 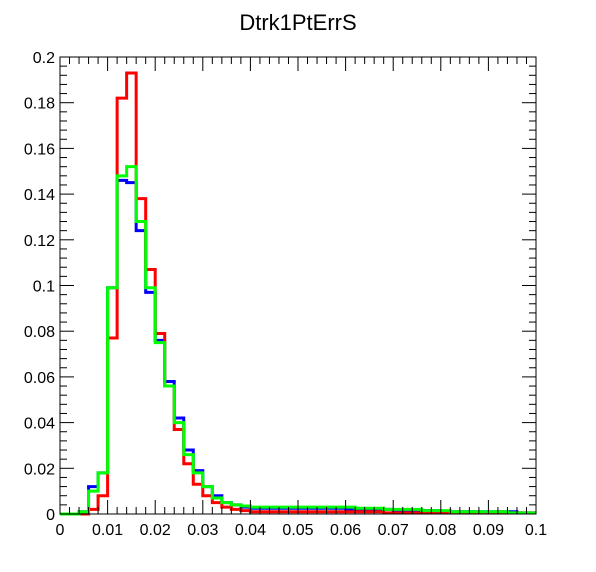 I want to click on x-tick-label: 0.08, so click(x=440, y=530).